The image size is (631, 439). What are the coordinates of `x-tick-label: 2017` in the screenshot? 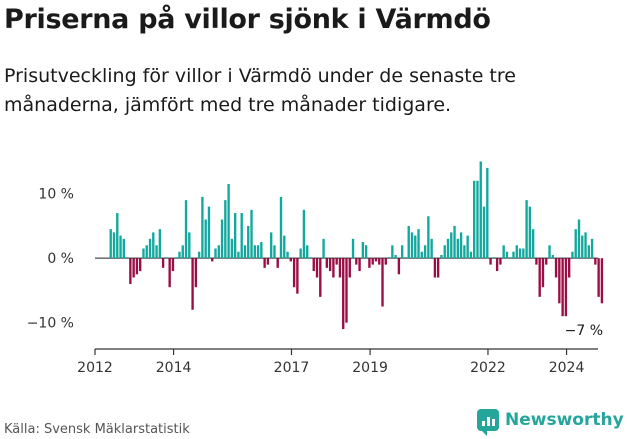 It's located at (292, 368).